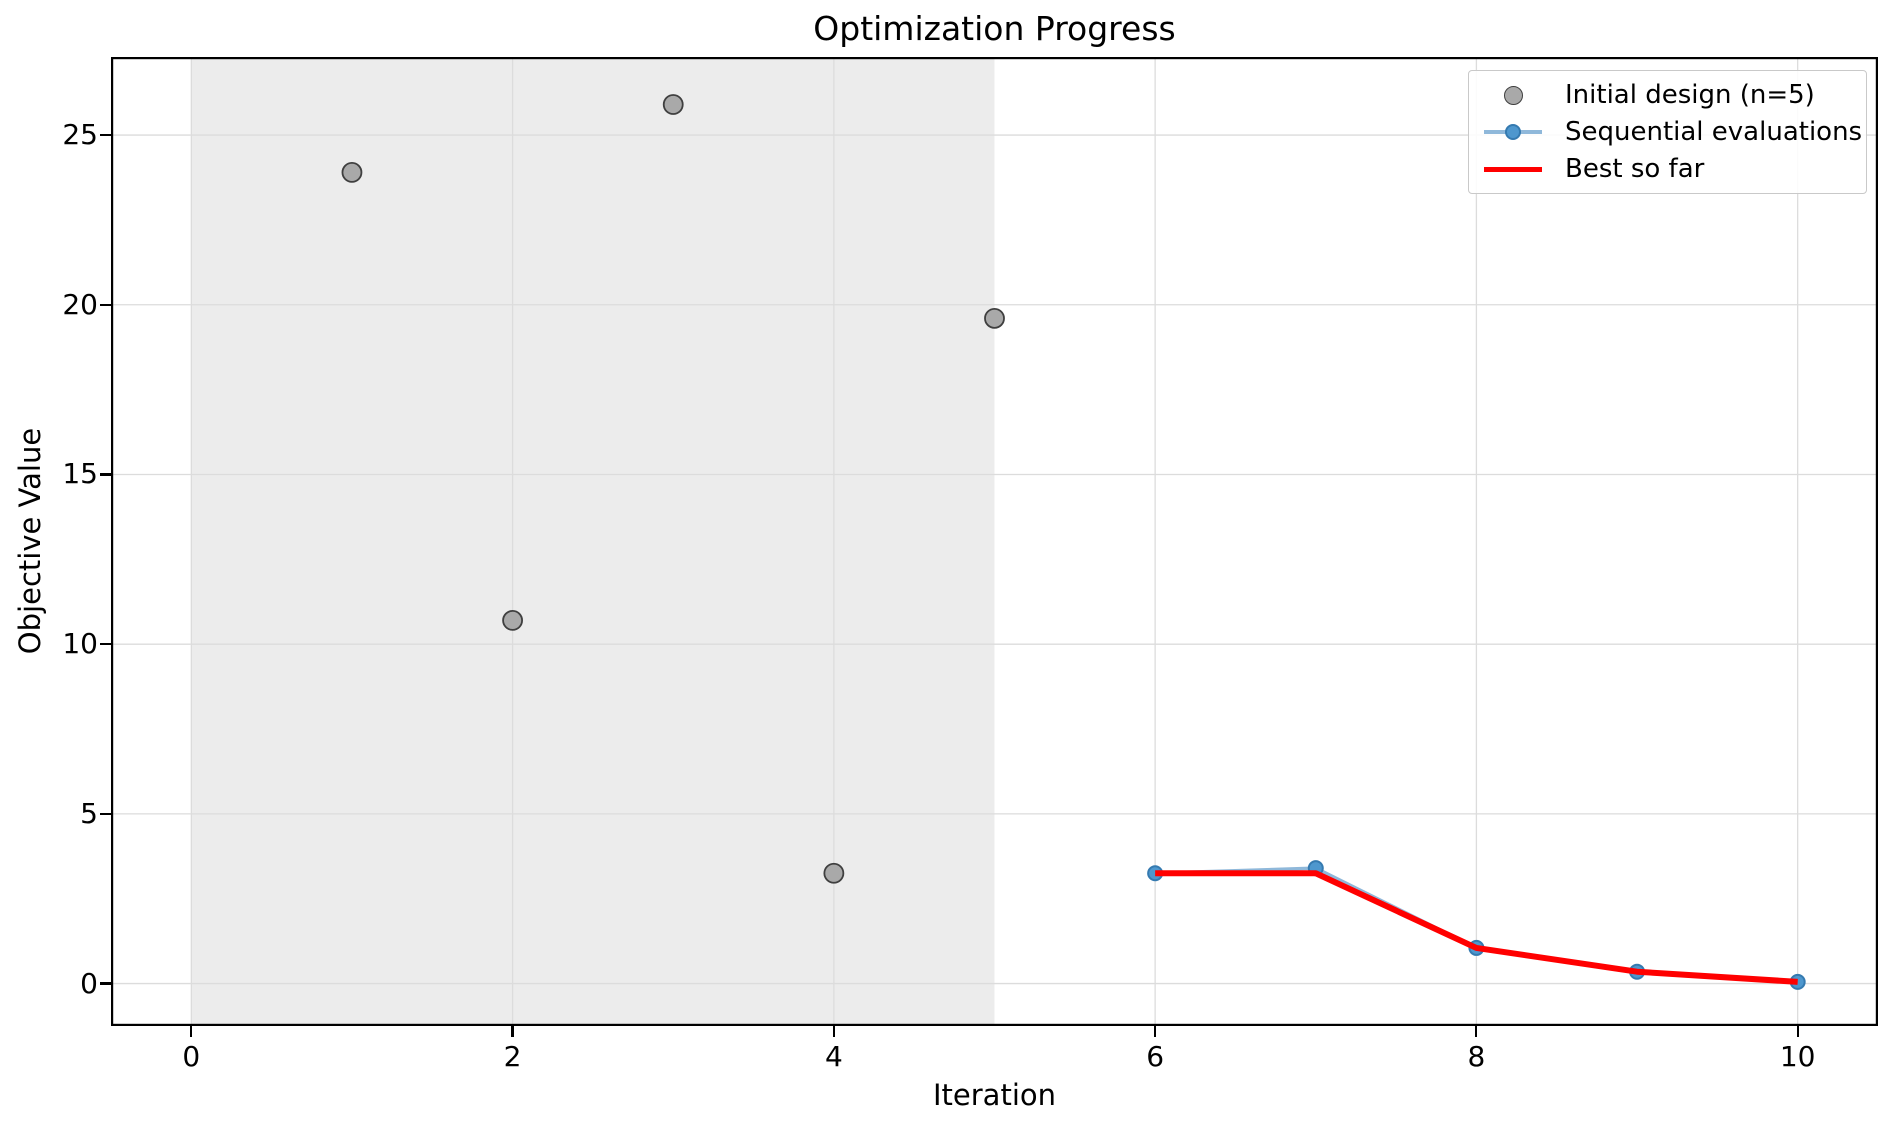 This screenshot has width=1898, height=1130. Describe the element at coordinates (1476, 1056) in the screenshot. I see `x-tick-label: 8` at that location.